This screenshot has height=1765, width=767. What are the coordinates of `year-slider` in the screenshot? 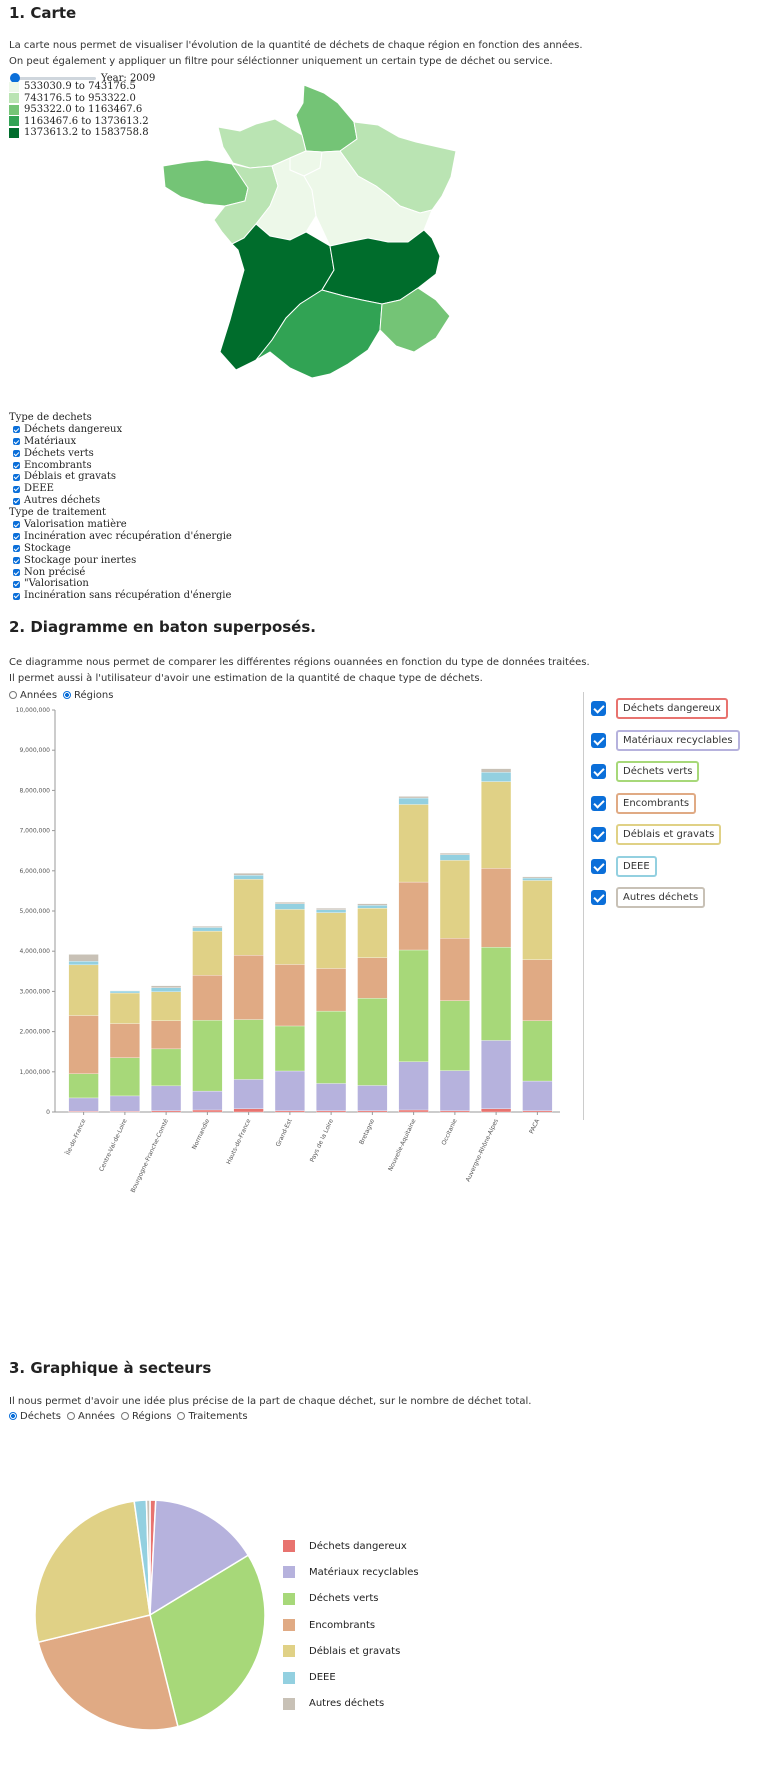 It's located at (53, 78).